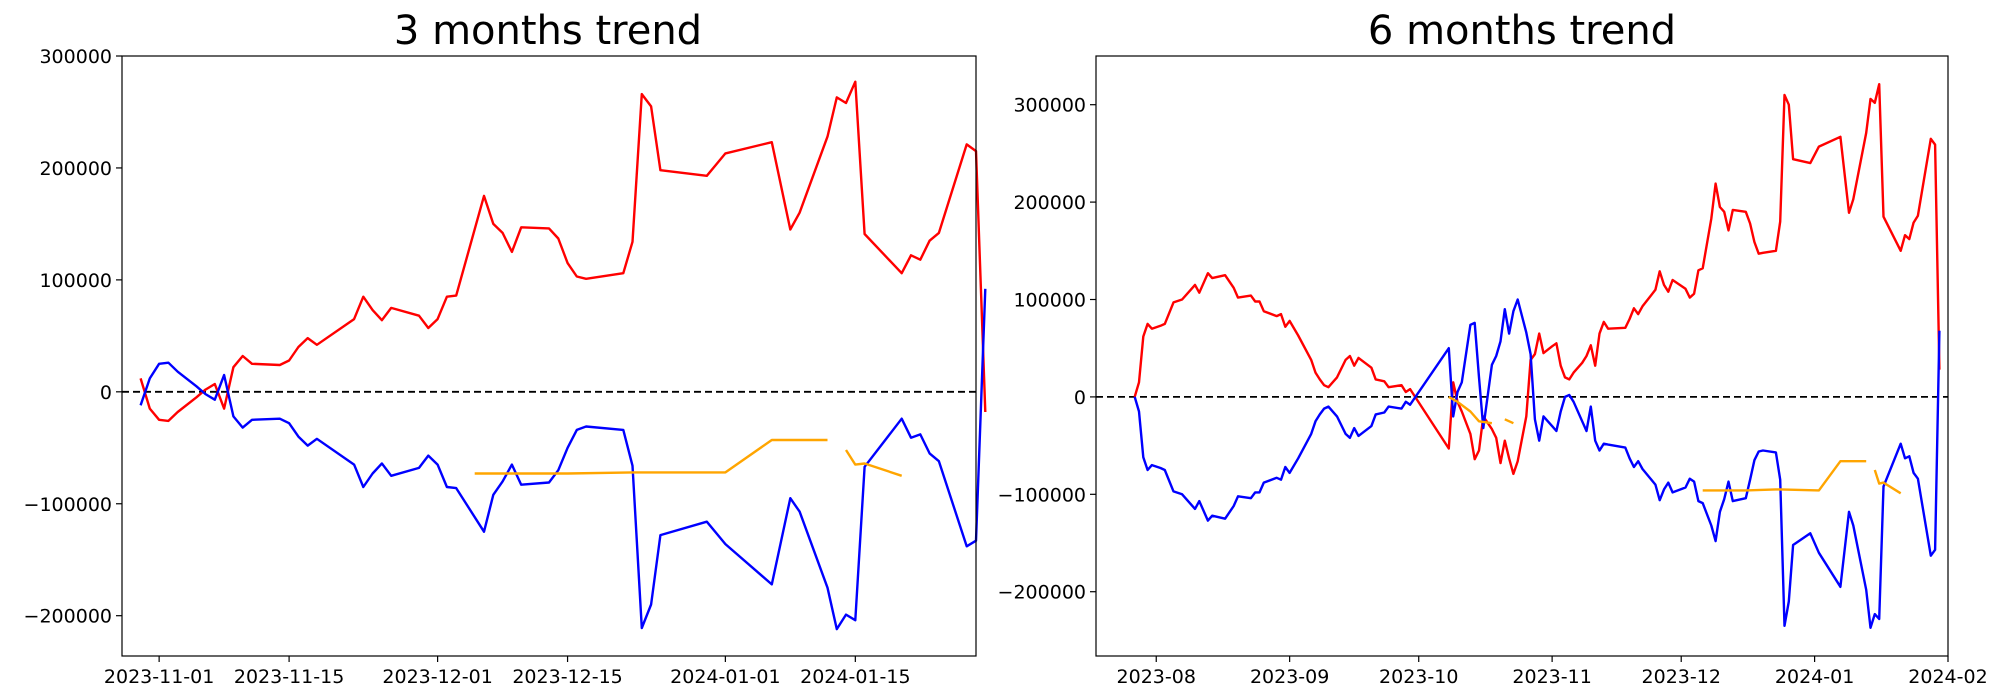 This screenshot has height=700, width=2000. Describe the element at coordinates (725, 677) in the screenshot. I see `x-tick-label: 2024-01-01` at that location.